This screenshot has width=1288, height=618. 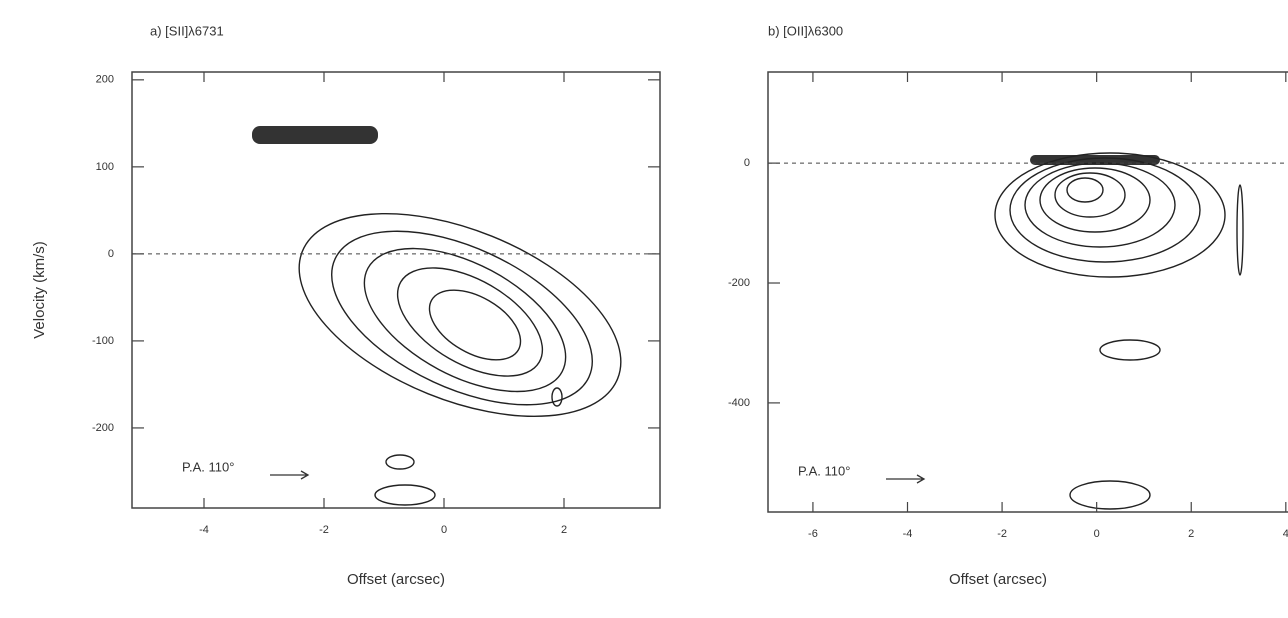 What do you see at coordinates (105, 80) in the screenshot?
I see `y-tick-label: 200` at bounding box center [105, 80].